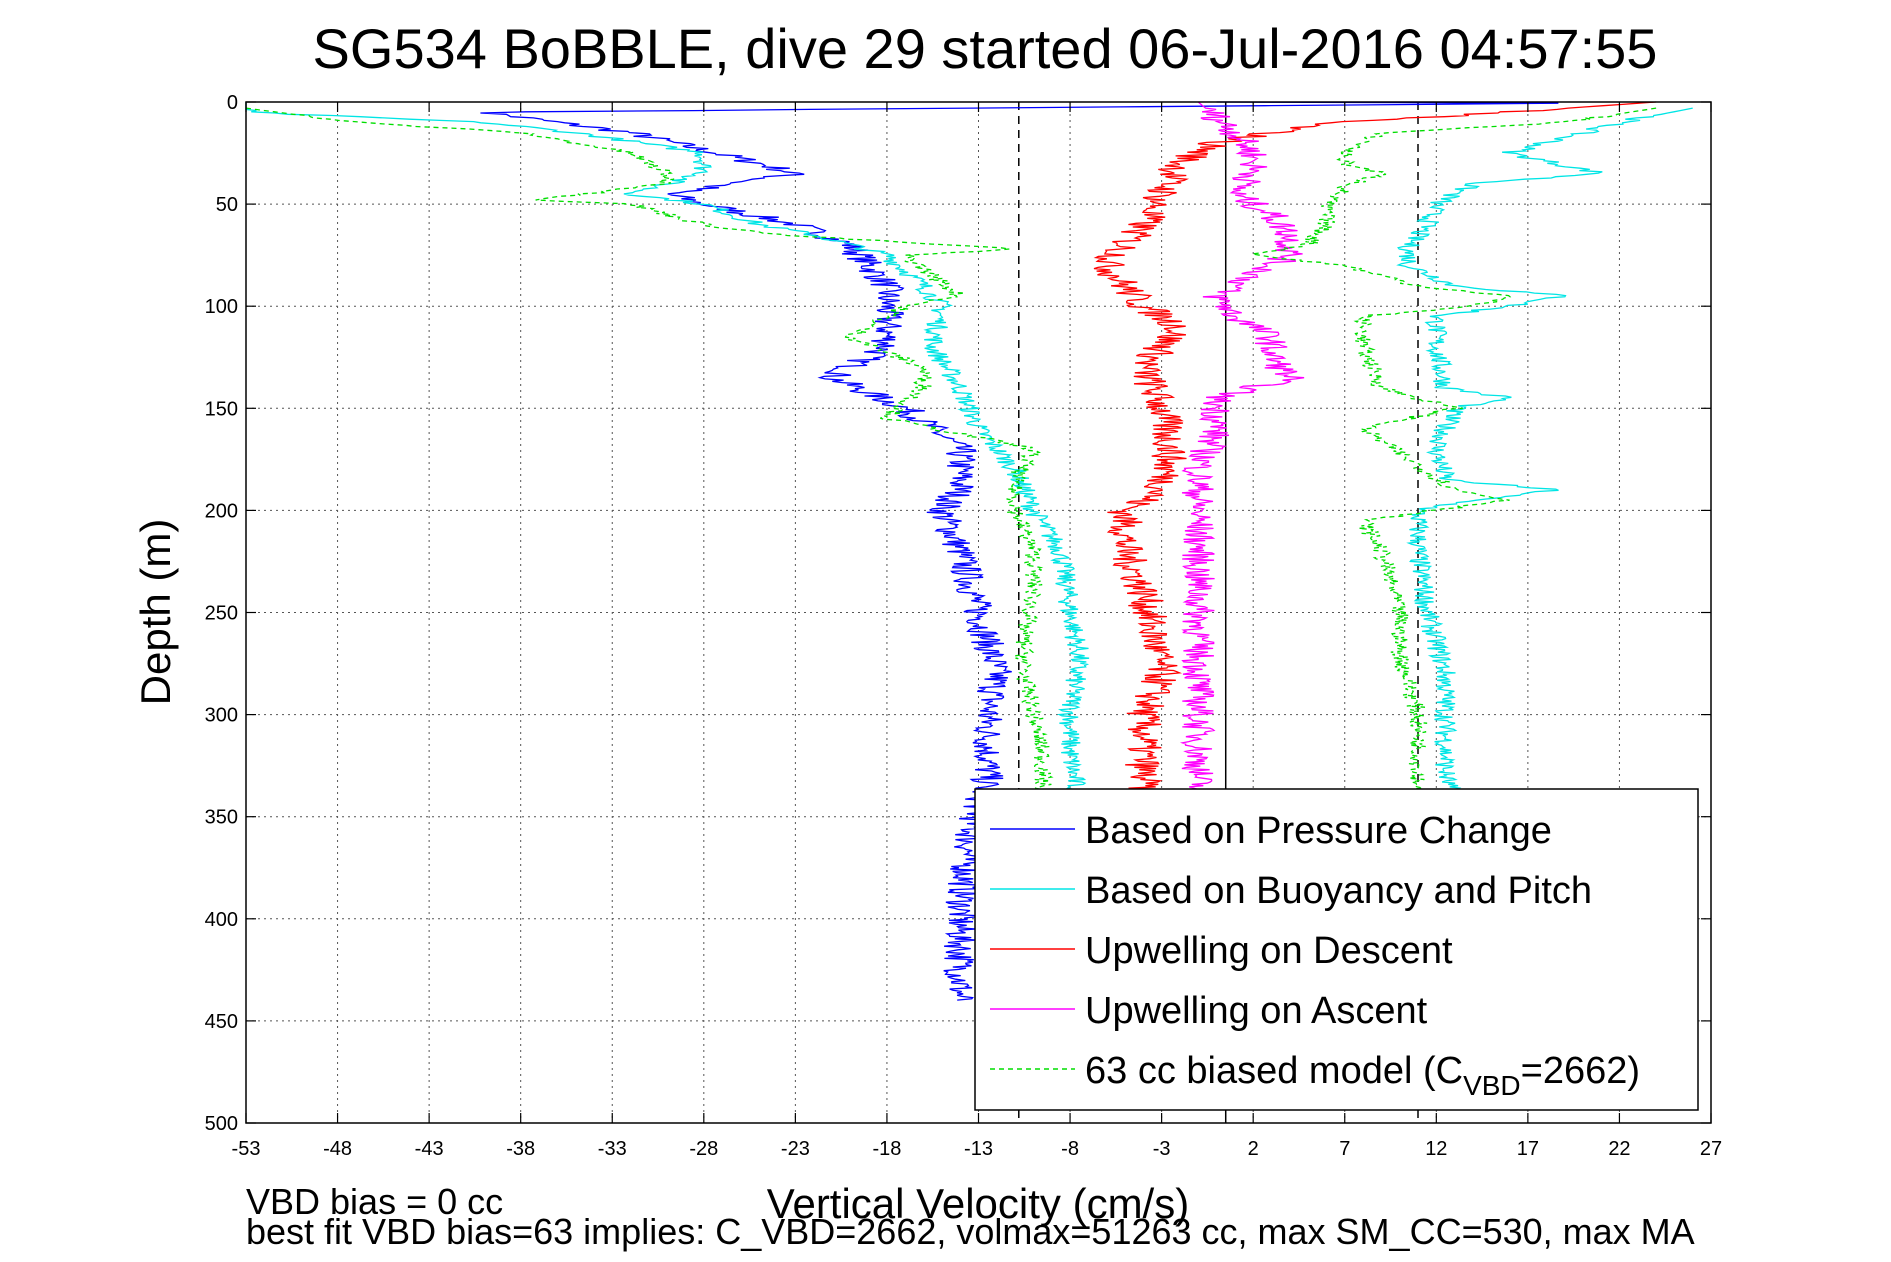 The width and height of the screenshot is (1891, 1262). What do you see at coordinates (1070, 1149) in the screenshot?
I see `x-tick-label: -8` at bounding box center [1070, 1149].